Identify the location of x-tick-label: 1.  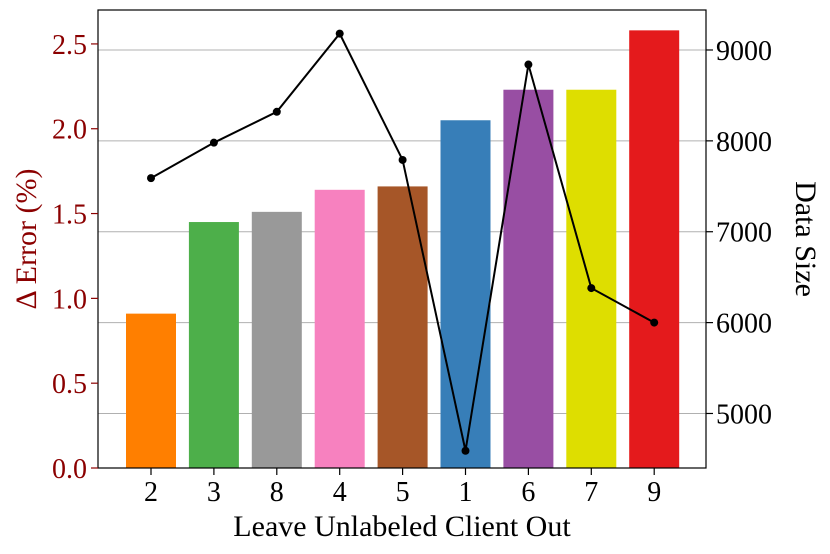
(466, 492).